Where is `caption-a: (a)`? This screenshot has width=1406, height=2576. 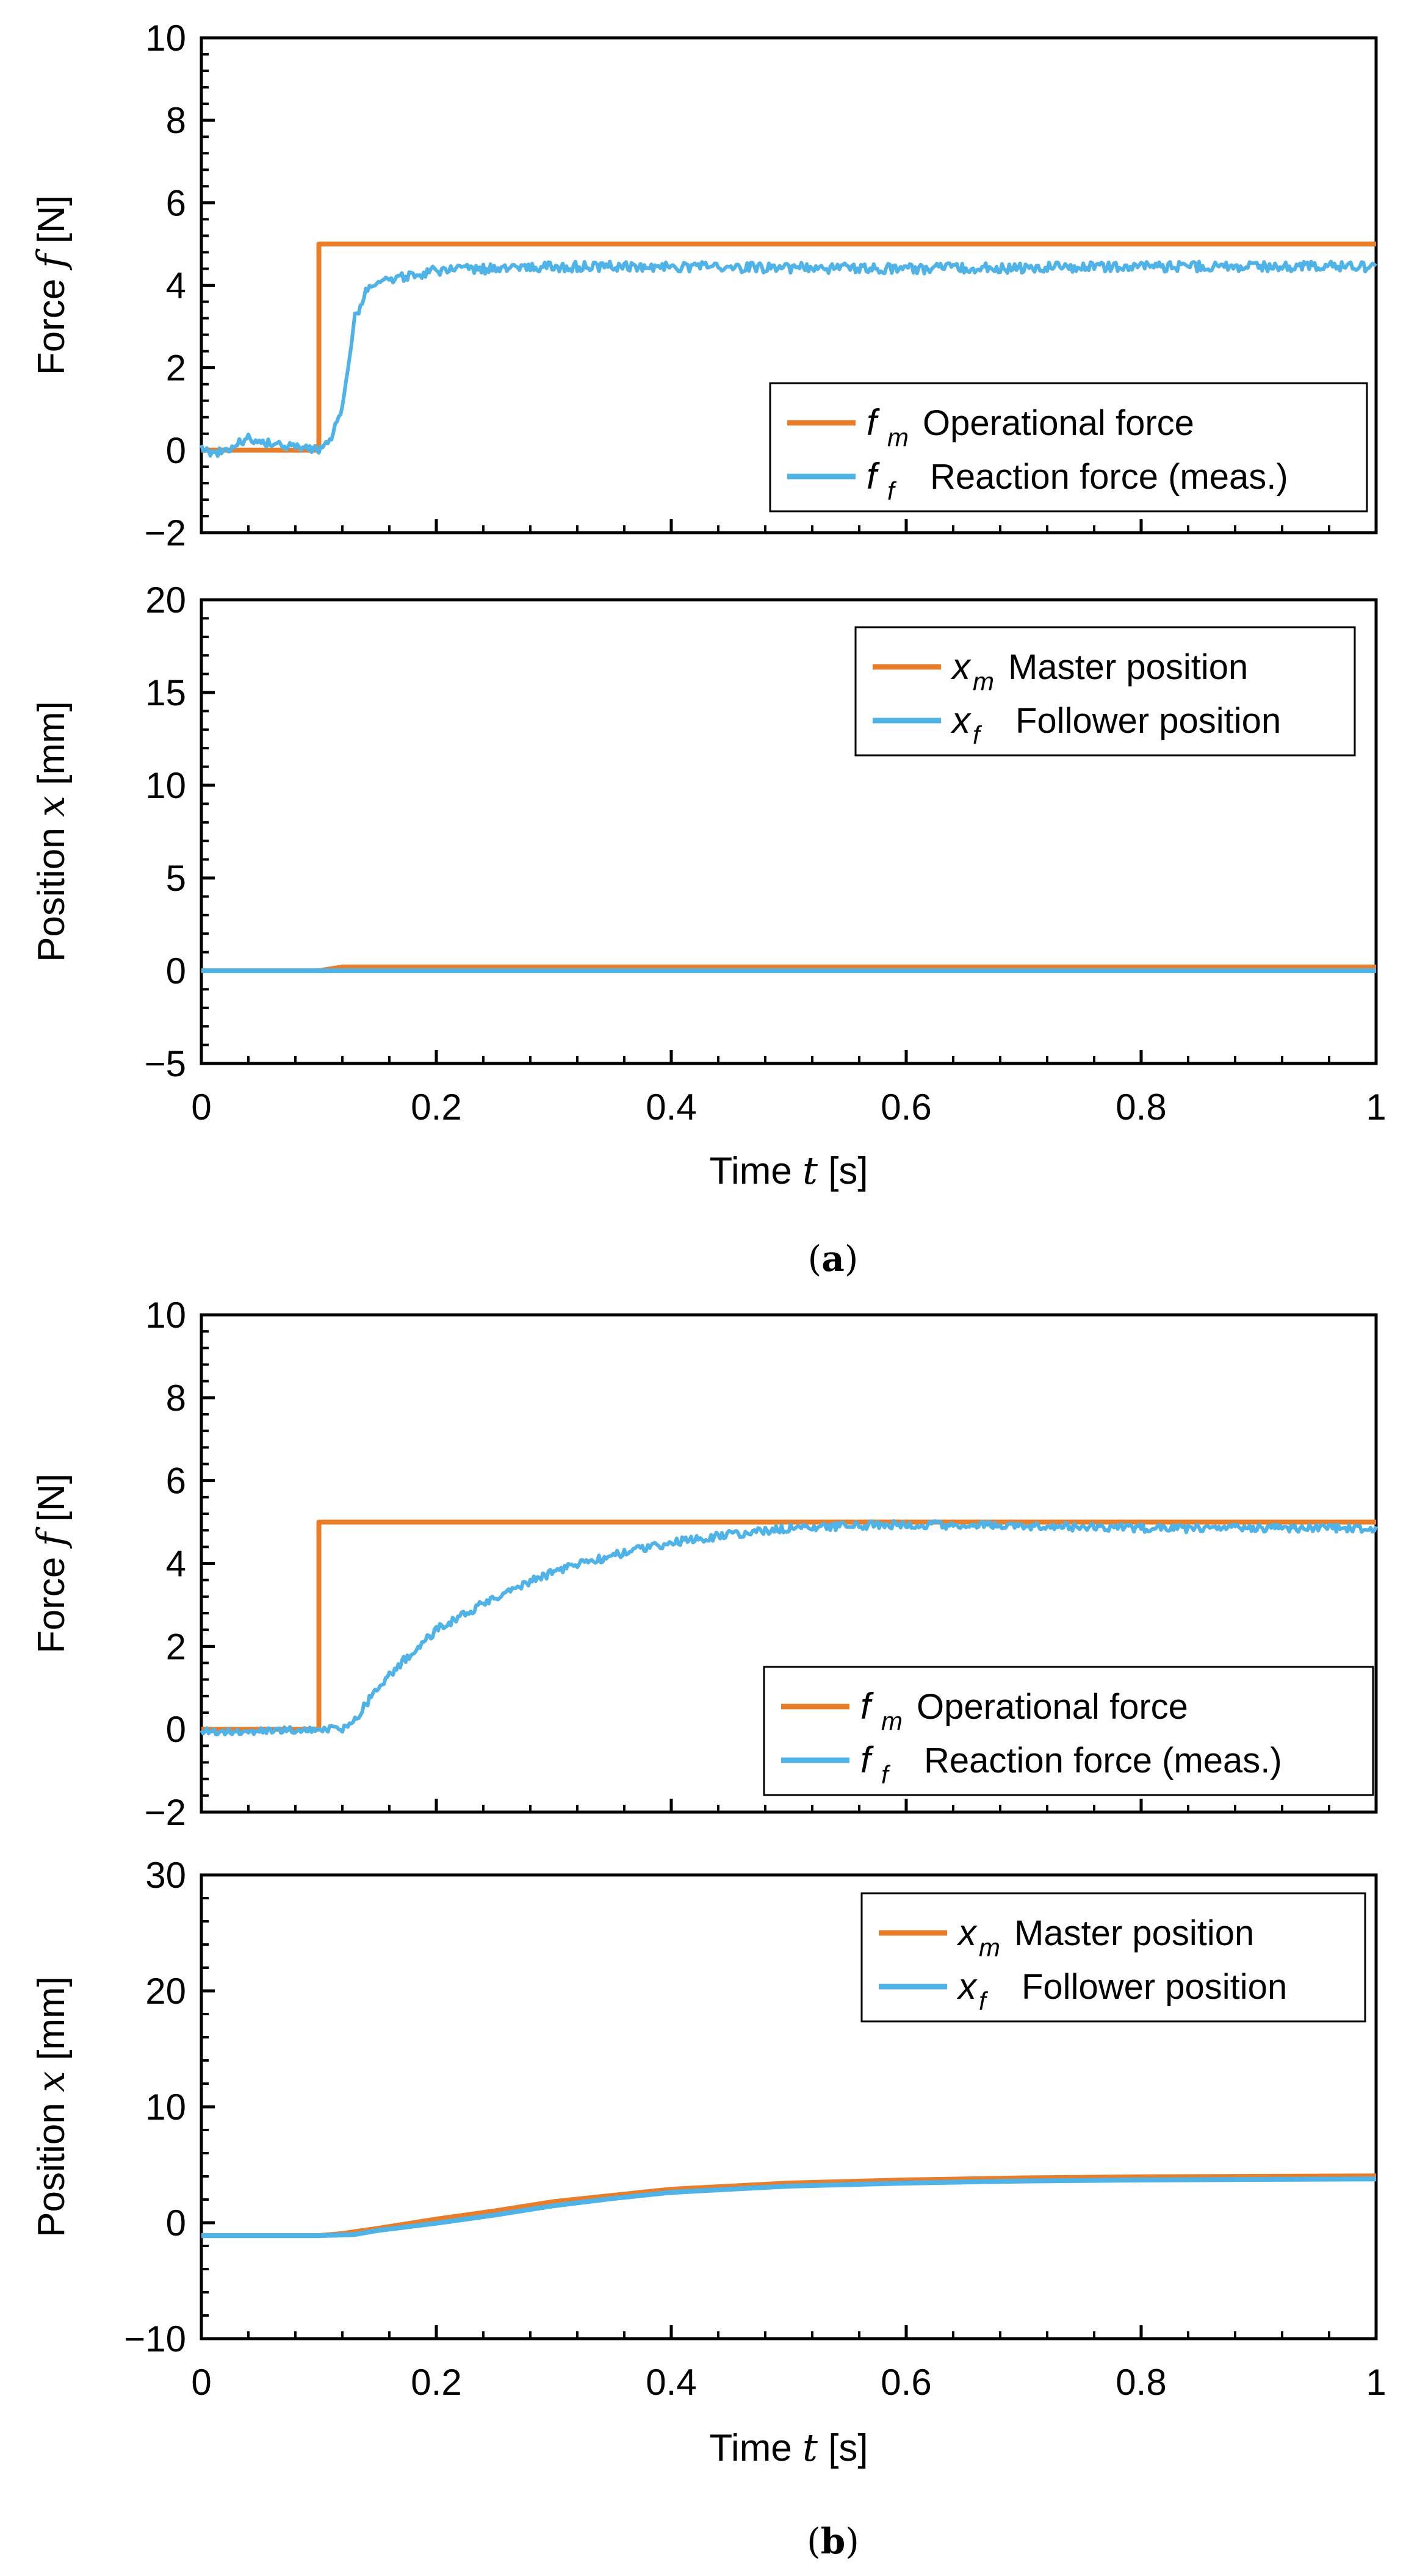 caption-a: (a) is located at coordinates (833, 1258).